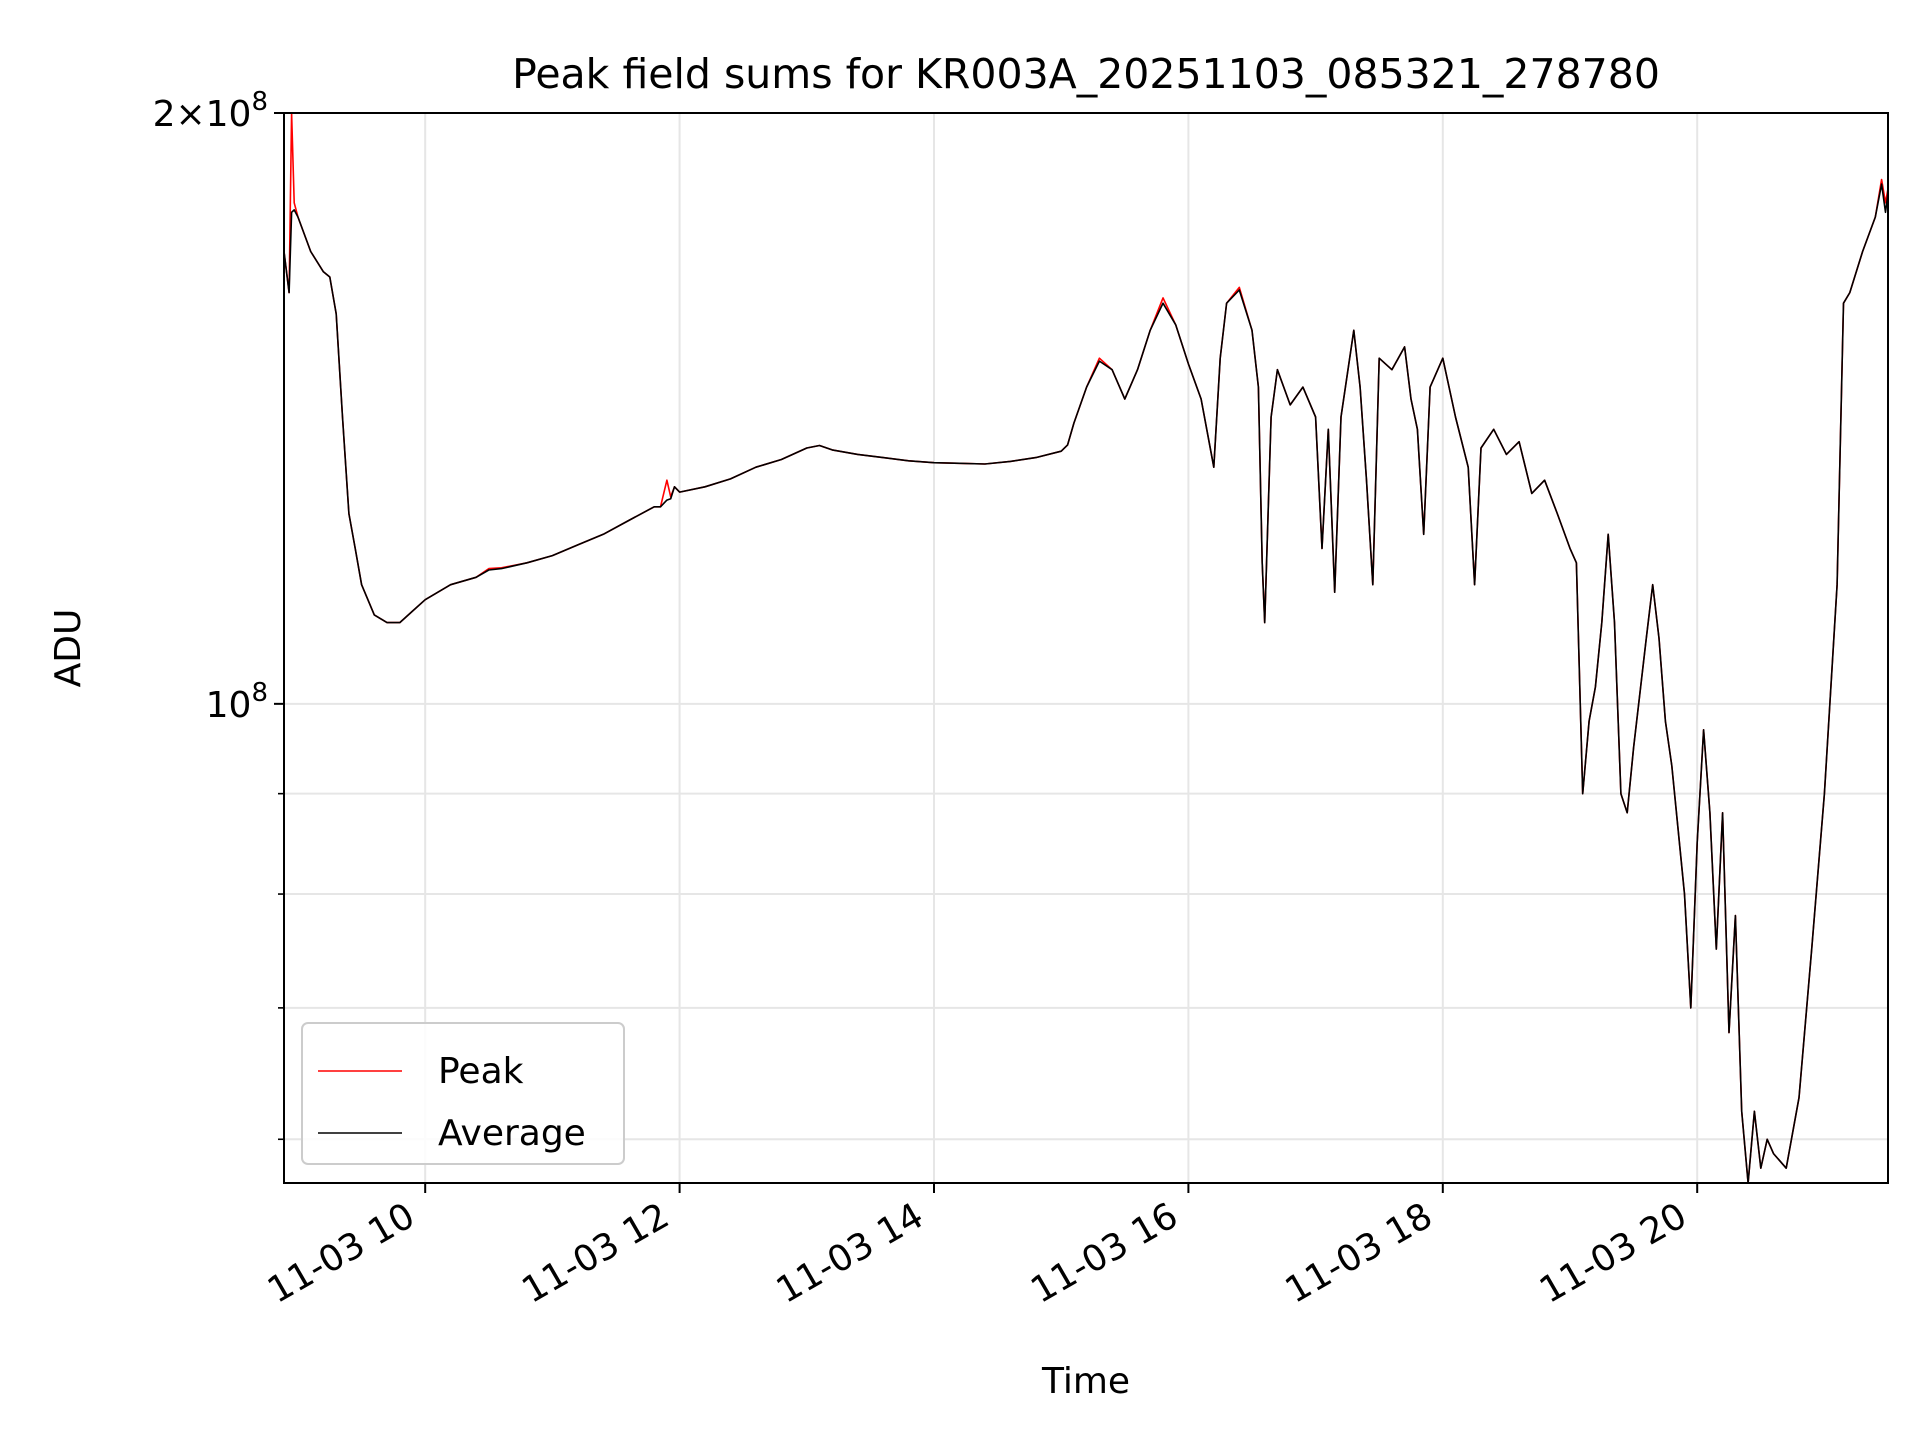 This screenshot has height=1444, width=1920. Describe the element at coordinates (1085, 1381) in the screenshot. I see `x-axis-label: Time` at that location.